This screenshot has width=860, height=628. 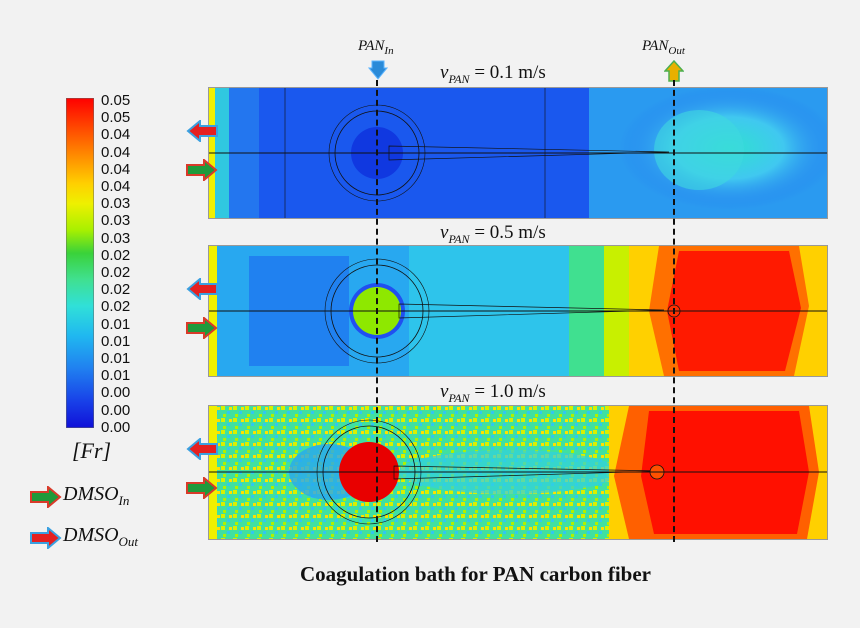 What do you see at coordinates (376, 47) in the screenshot?
I see `pan-in-label: PANIn` at bounding box center [376, 47].